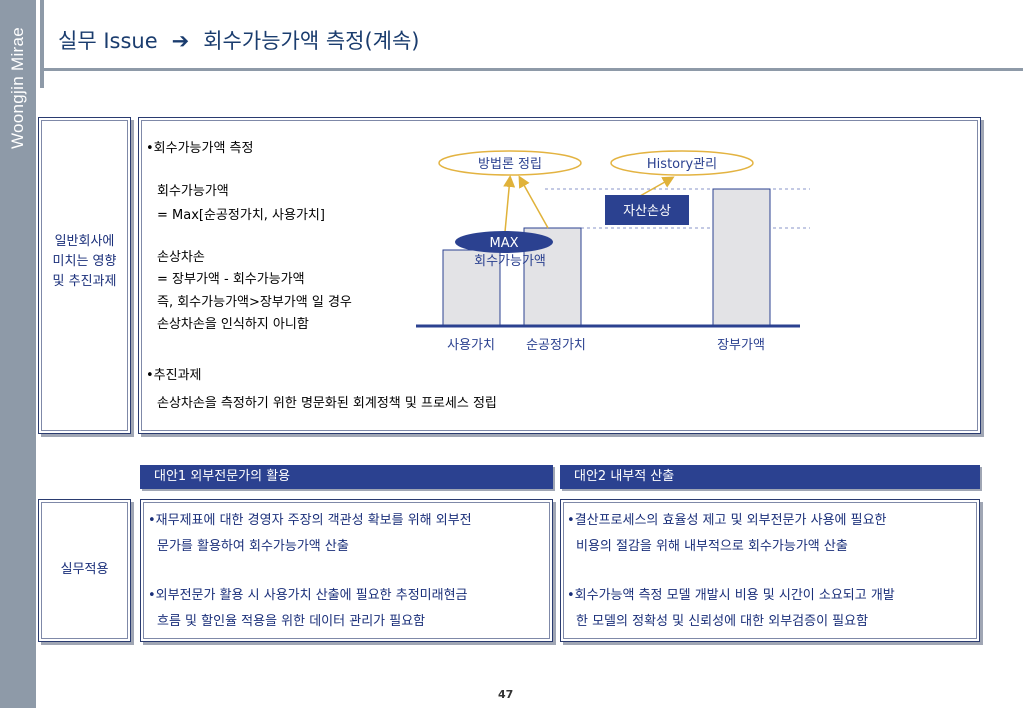  Describe the element at coordinates (308, 595) in the screenshot. I see `alt1-bullet-2-line: •외부전문가 활용 시 사용가치 산출에 필요한 추정미래현금` at that location.